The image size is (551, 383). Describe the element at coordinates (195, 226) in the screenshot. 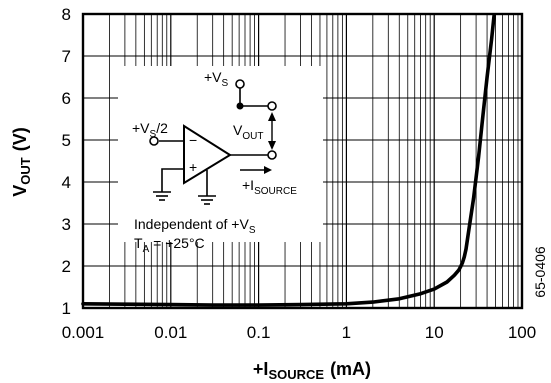

I see `note-independent: Independent of +VS` at that location.